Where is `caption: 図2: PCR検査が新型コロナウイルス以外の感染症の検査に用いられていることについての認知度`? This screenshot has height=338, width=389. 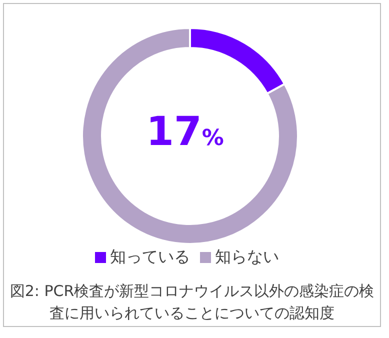
caption: 図2: PCR検査が新型コロナウイルス以外の感染症の検査に用いられていることについての認知度 is located at coordinates (192, 302).